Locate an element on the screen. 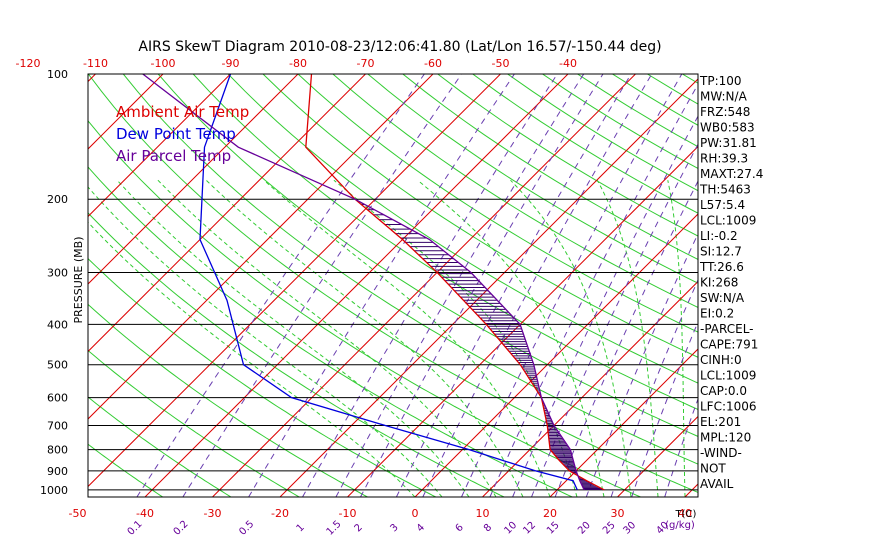  index-entry: EL:201 is located at coordinates (720, 422).